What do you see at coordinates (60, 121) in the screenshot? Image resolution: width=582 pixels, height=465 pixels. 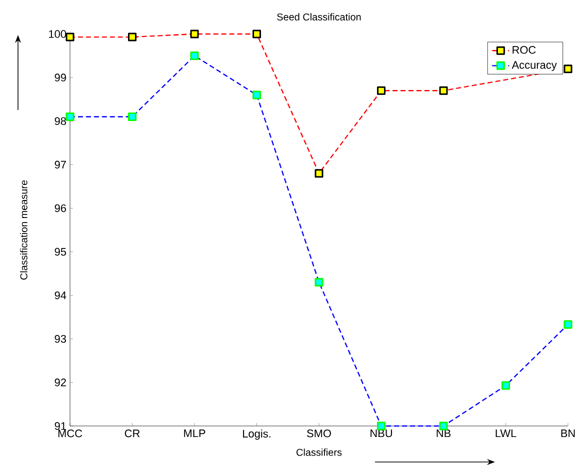 I see `y-tick-label: 98` at bounding box center [60, 121].